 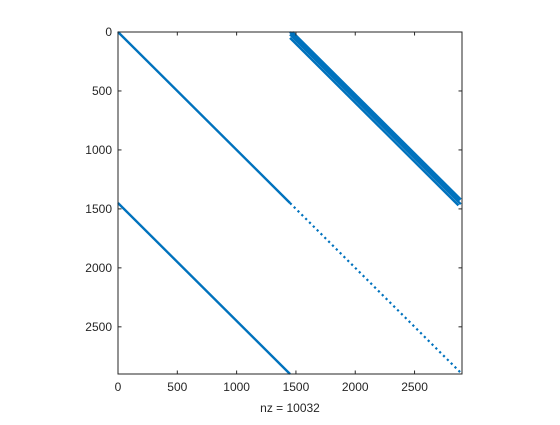 What do you see at coordinates (236, 387) in the screenshot?
I see `x-tick-label: 1000` at bounding box center [236, 387].